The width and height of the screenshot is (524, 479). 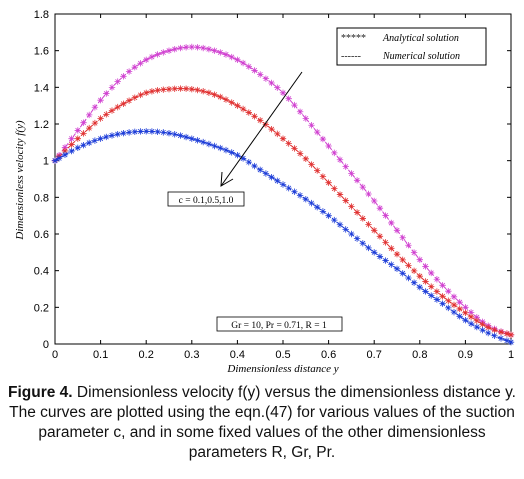 What do you see at coordinates (41, 125) in the screenshot?
I see `y-tick-label: 1.2` at bounding box center [41, 125].